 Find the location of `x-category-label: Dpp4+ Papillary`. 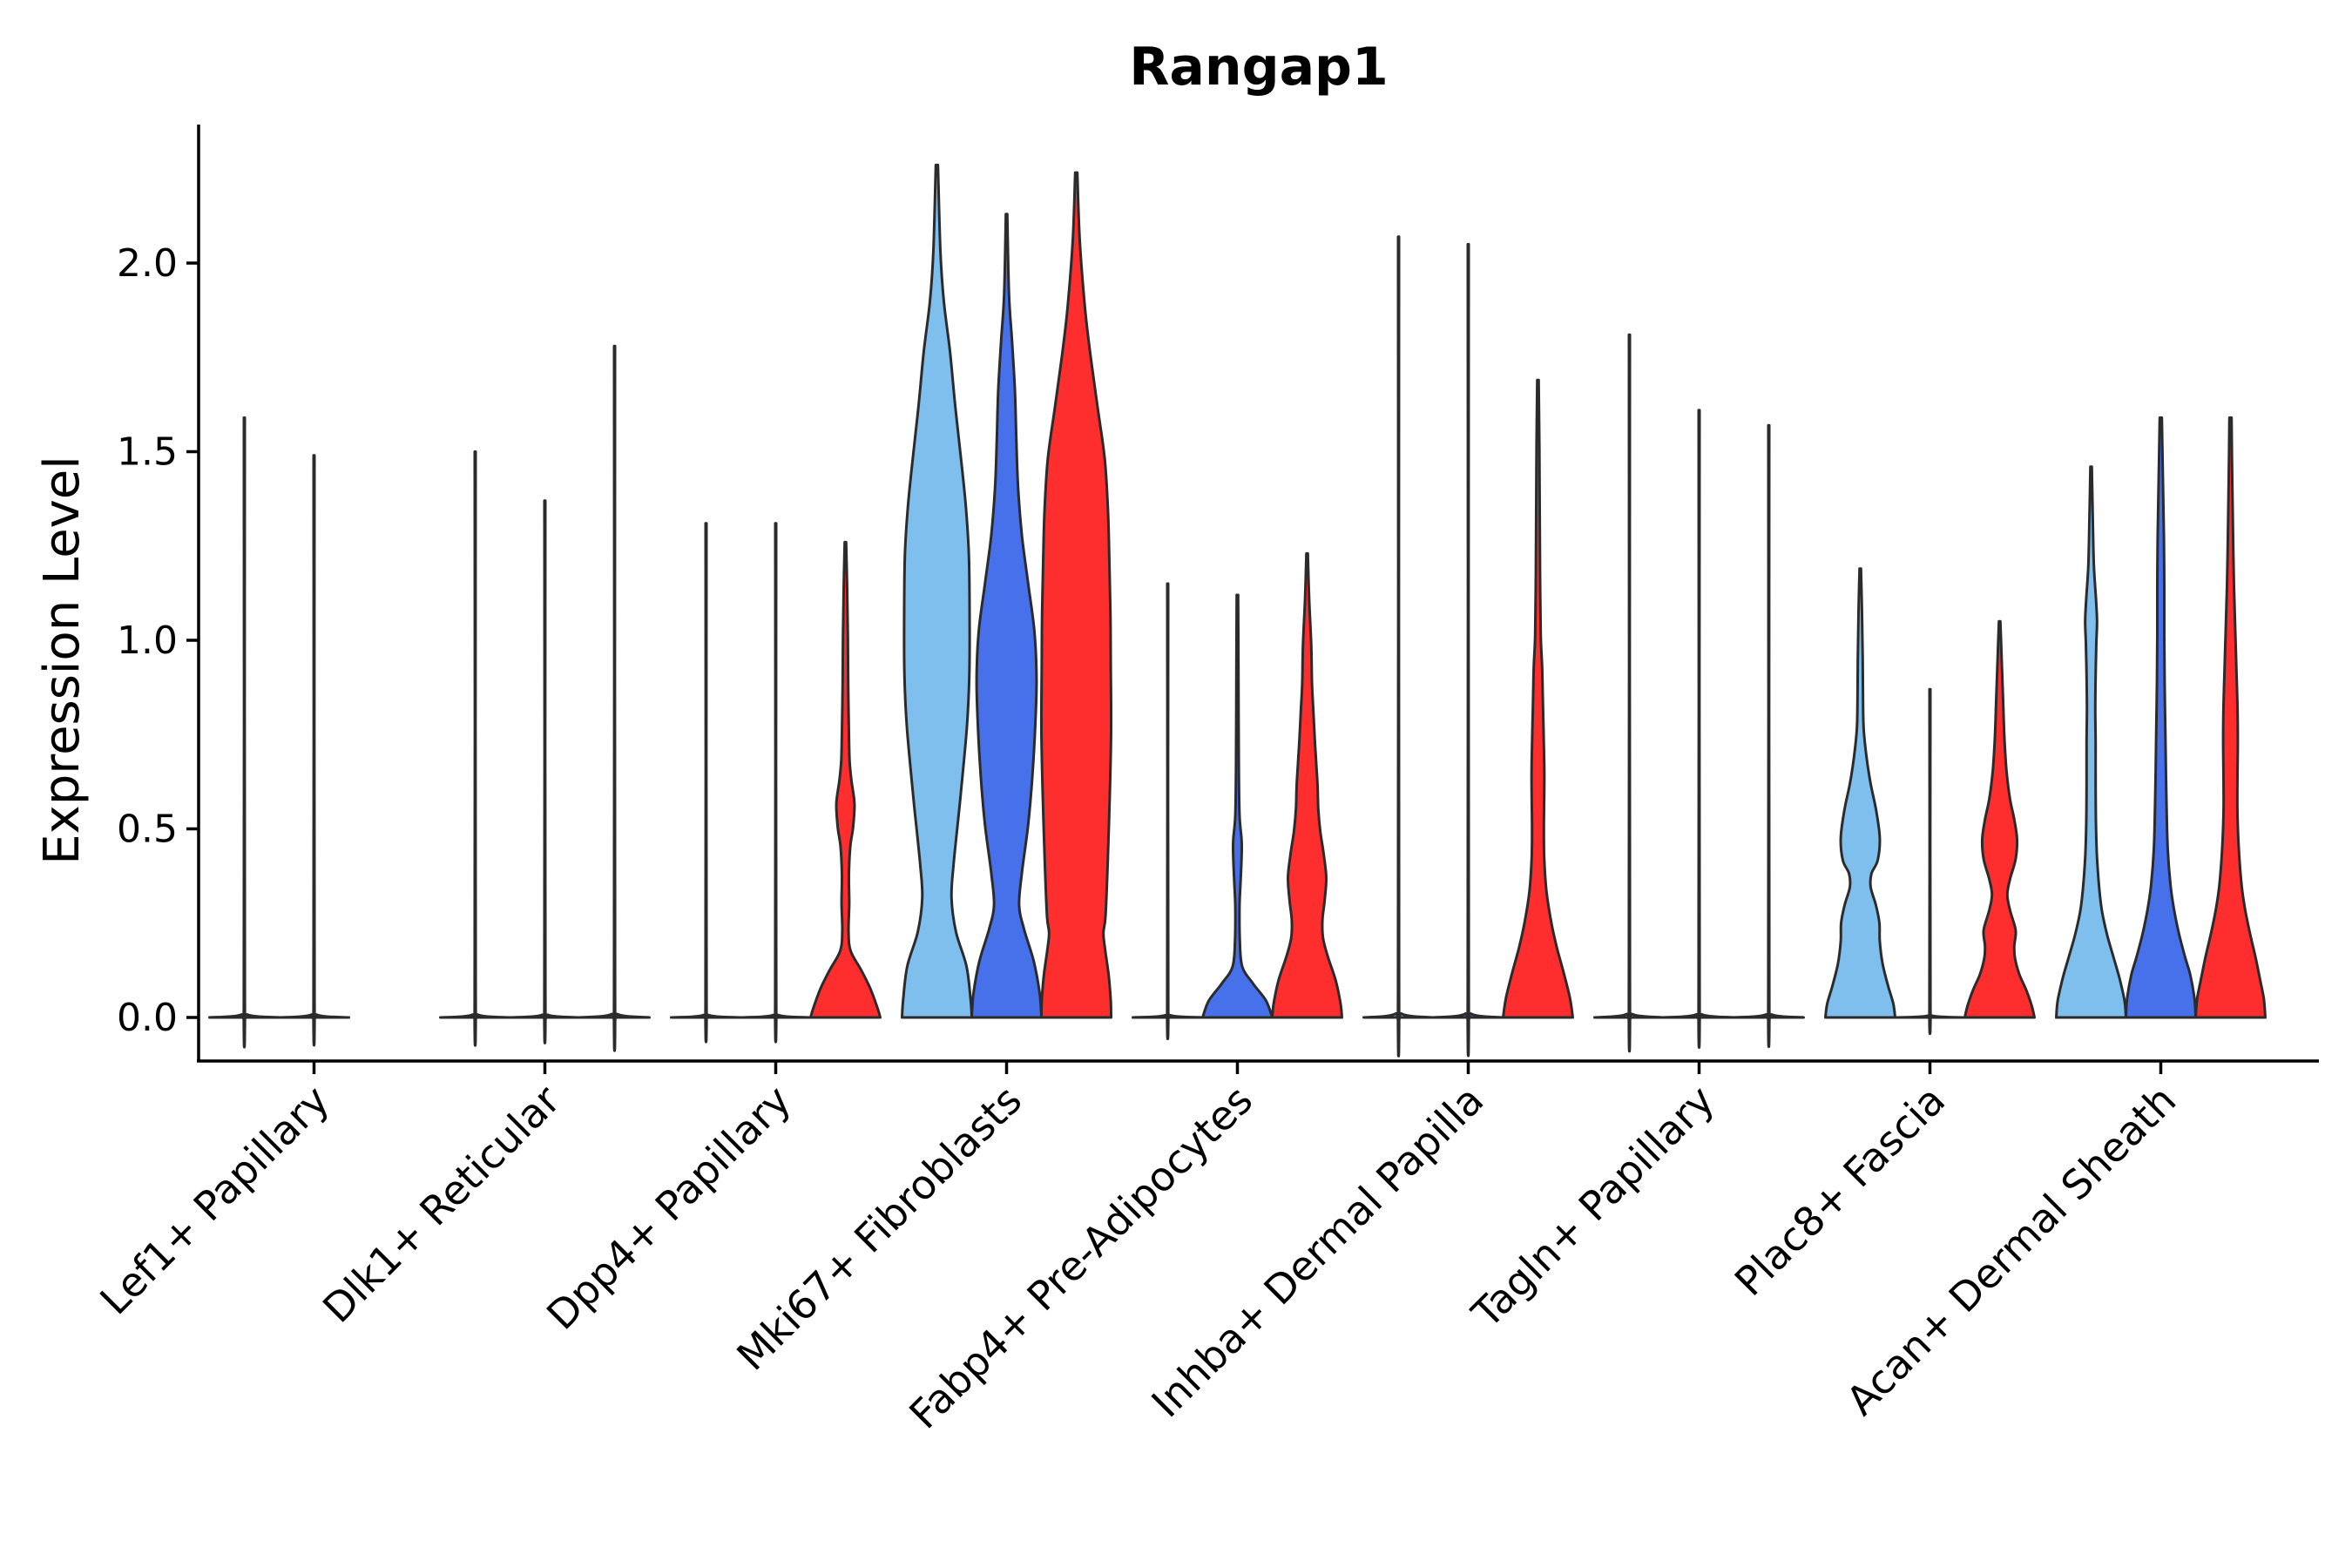

x-category-label: Dpp4+ Papillary is located at coordinates (668, 1208).